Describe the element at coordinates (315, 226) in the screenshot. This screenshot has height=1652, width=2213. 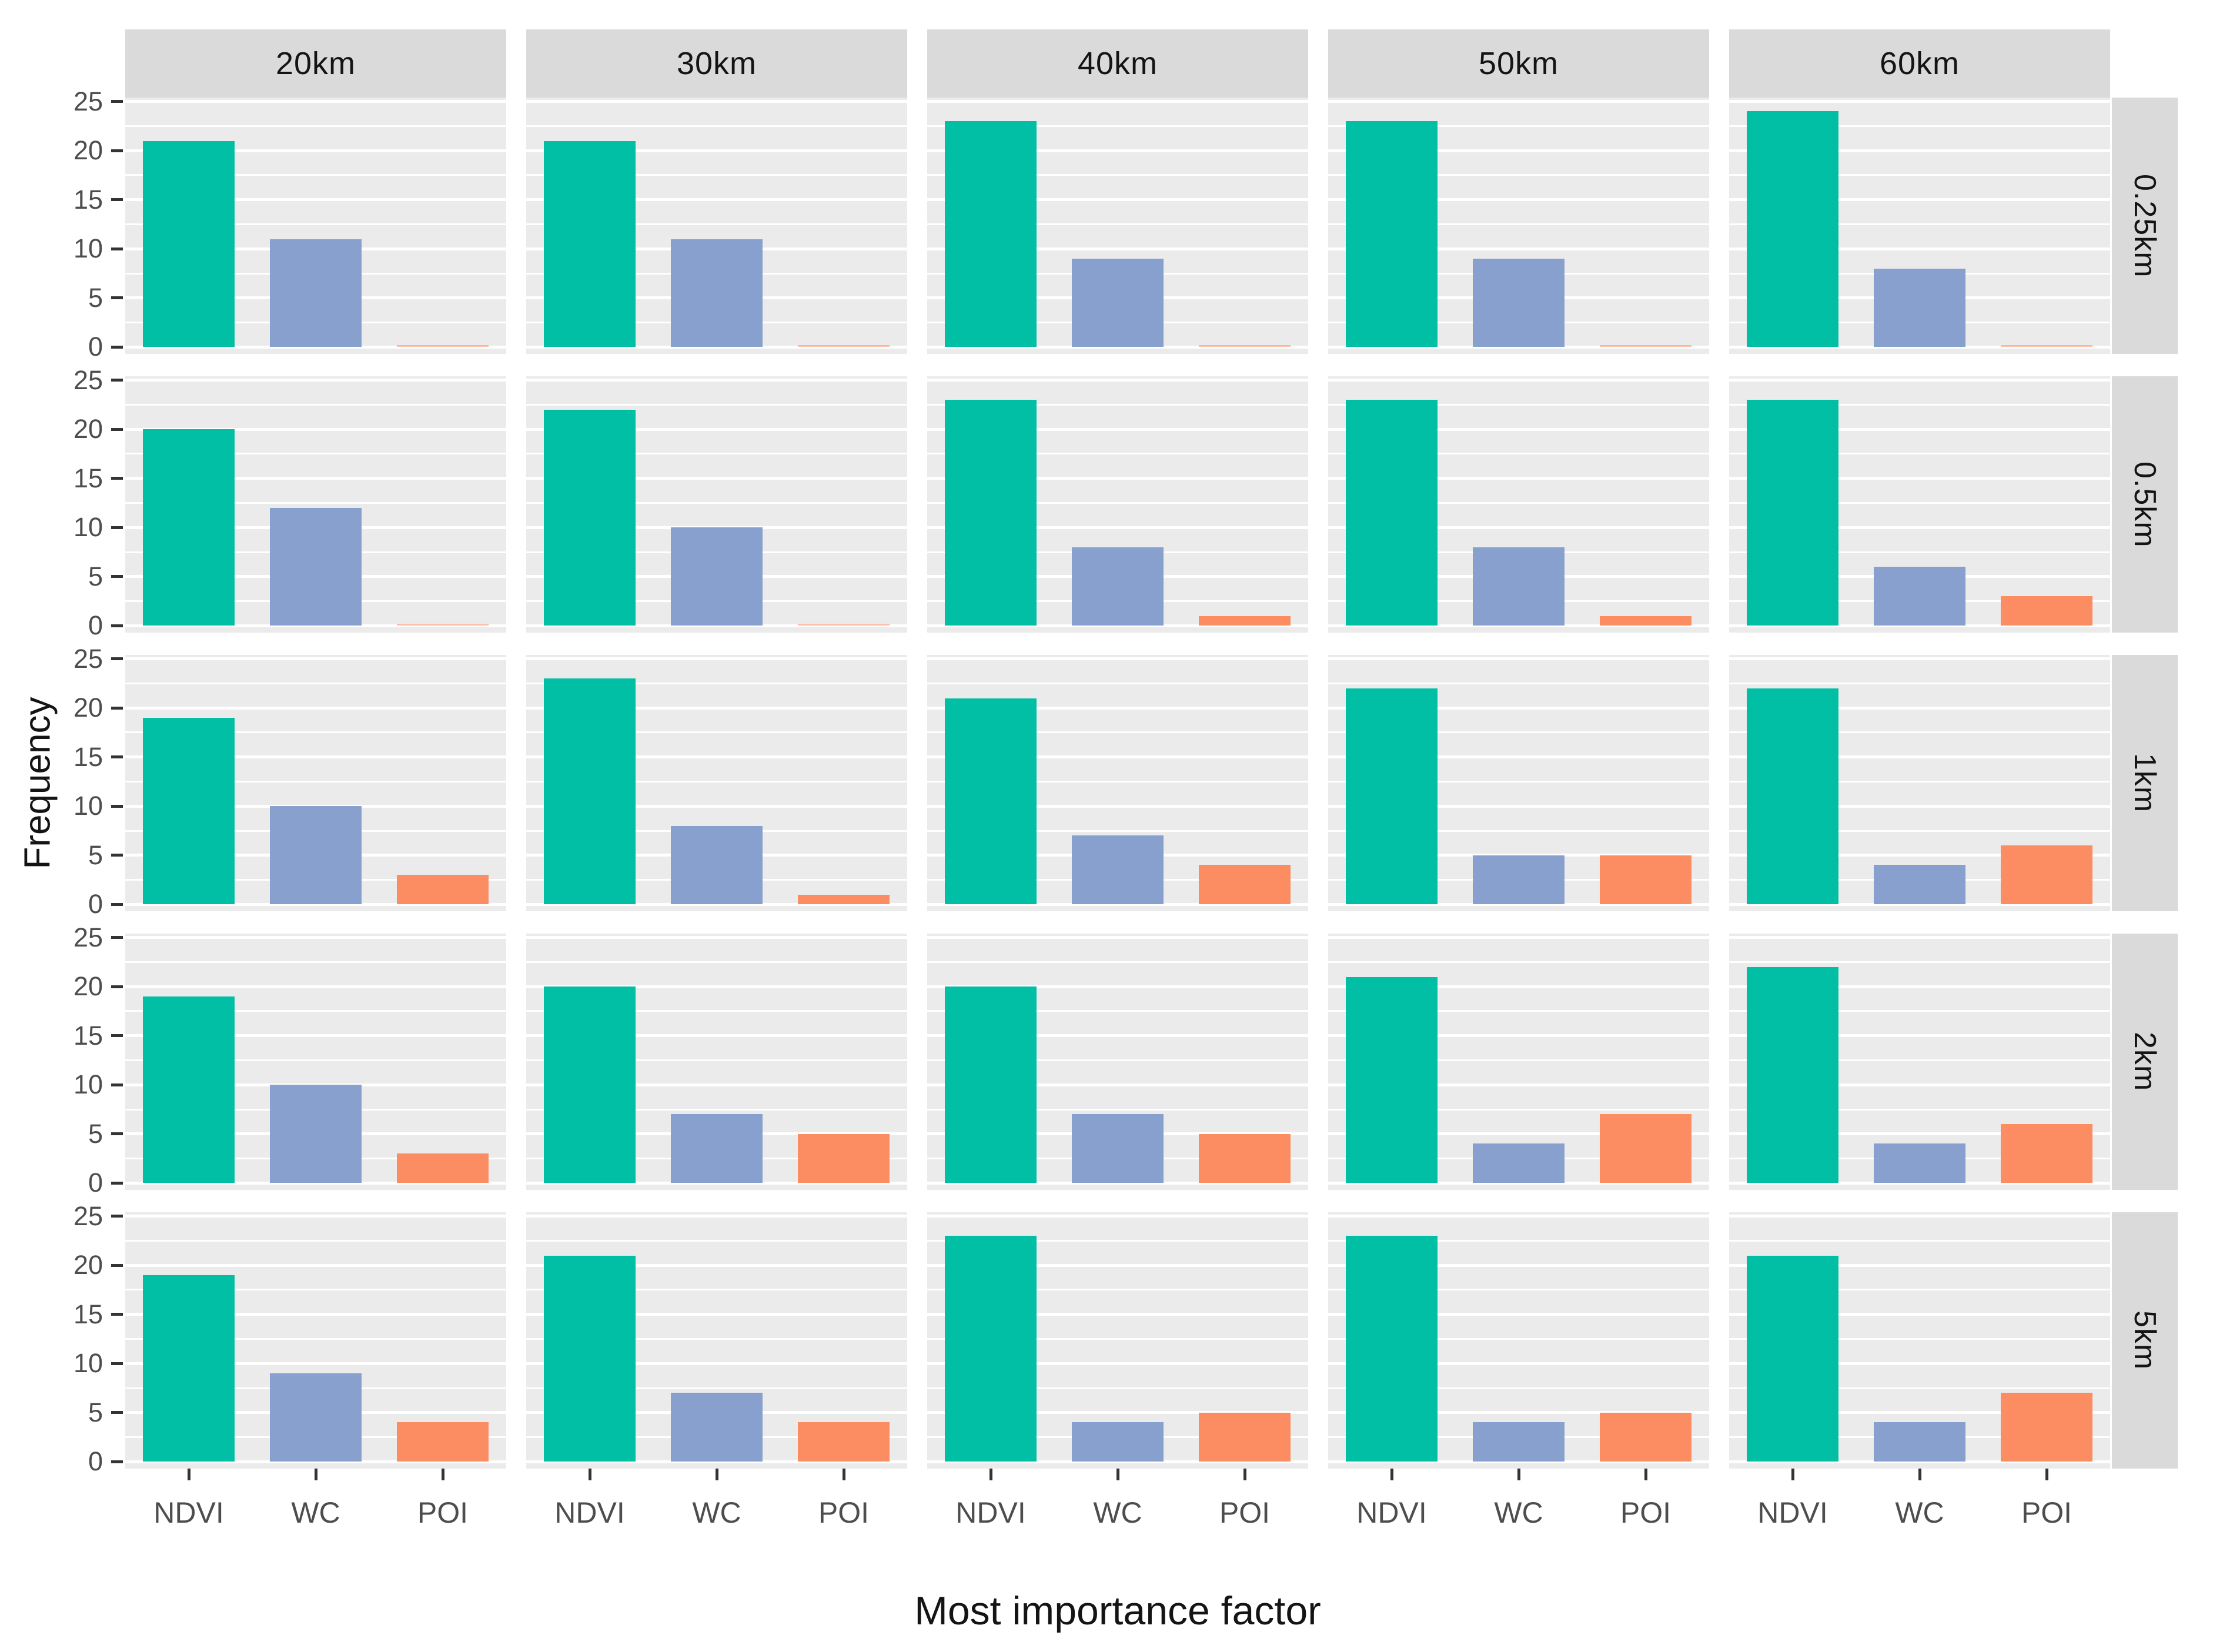
I see `facet-panel-0.25km-20km` at that location.